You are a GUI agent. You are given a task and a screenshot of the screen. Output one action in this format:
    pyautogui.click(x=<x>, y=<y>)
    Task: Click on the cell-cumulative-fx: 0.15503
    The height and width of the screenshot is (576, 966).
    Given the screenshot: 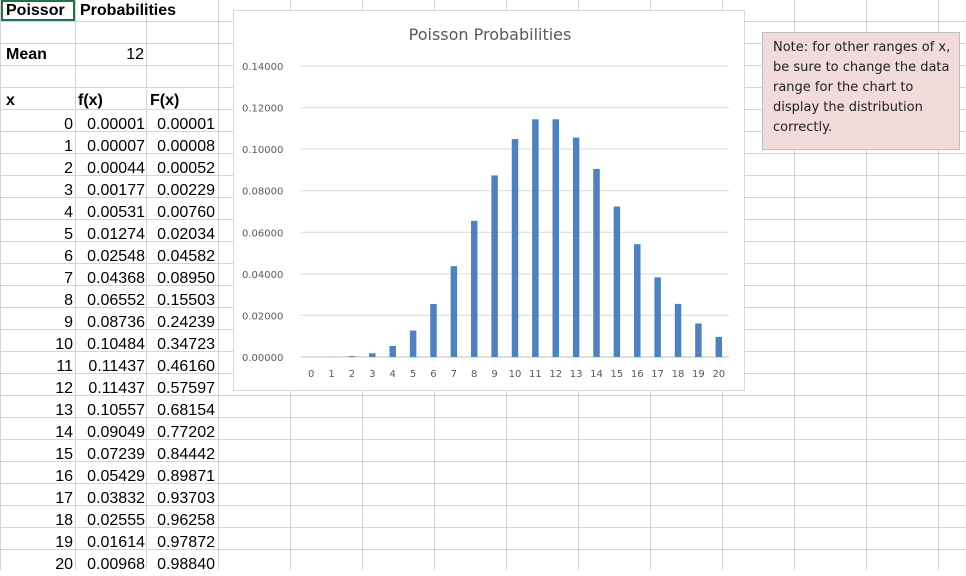 What is the action you would take?
    pyautogui.click(x=180, y=301)
    